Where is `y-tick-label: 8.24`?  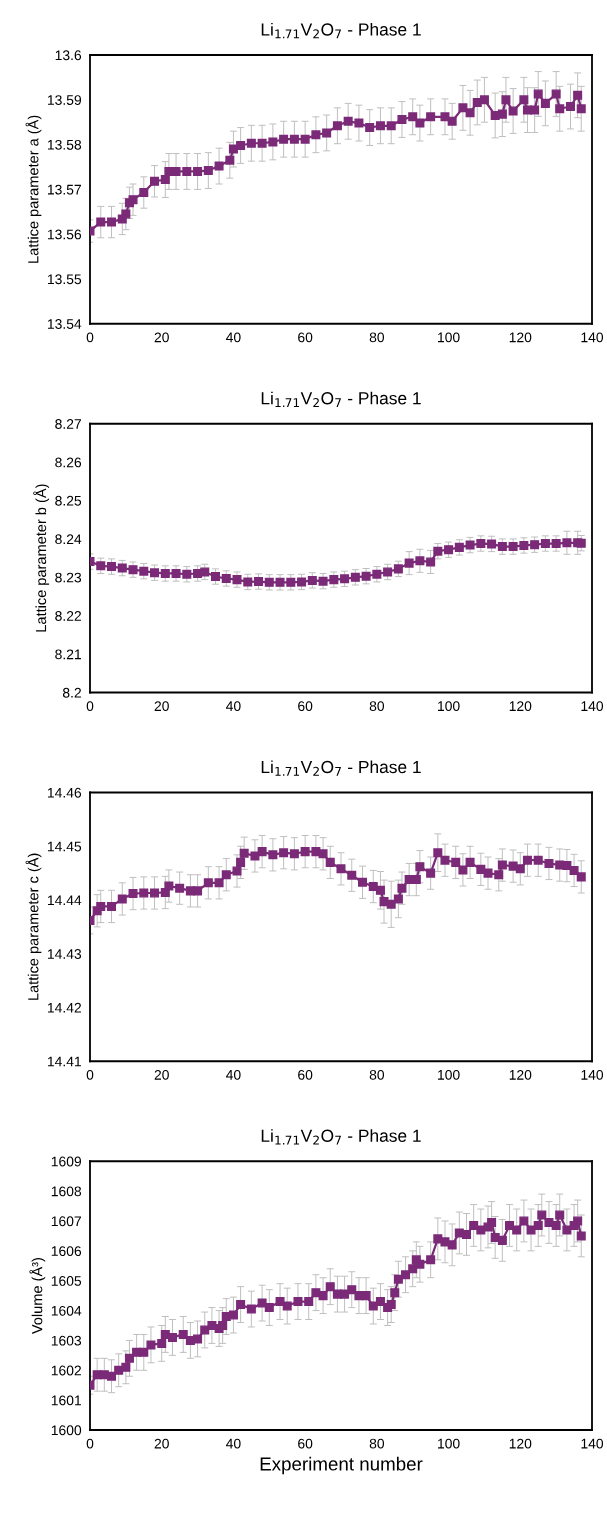
y-tick-label: 8.24 is located at coordinates (68, 539).